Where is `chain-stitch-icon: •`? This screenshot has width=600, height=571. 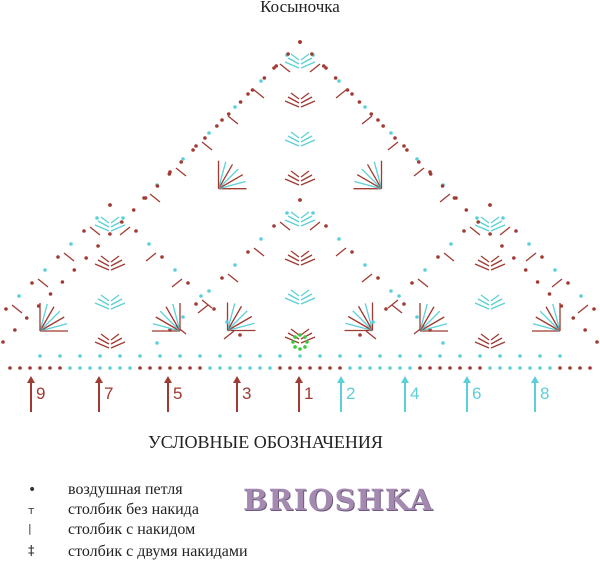
chain-stitch-icon: • is located at coordinates (32, 490).